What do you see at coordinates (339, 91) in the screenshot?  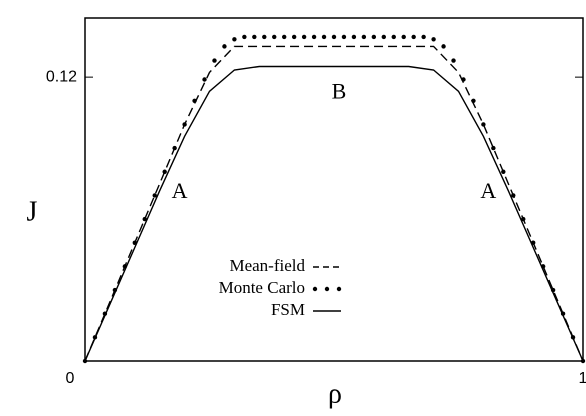 I see `annotation: B` at bounding box center [339, 91].